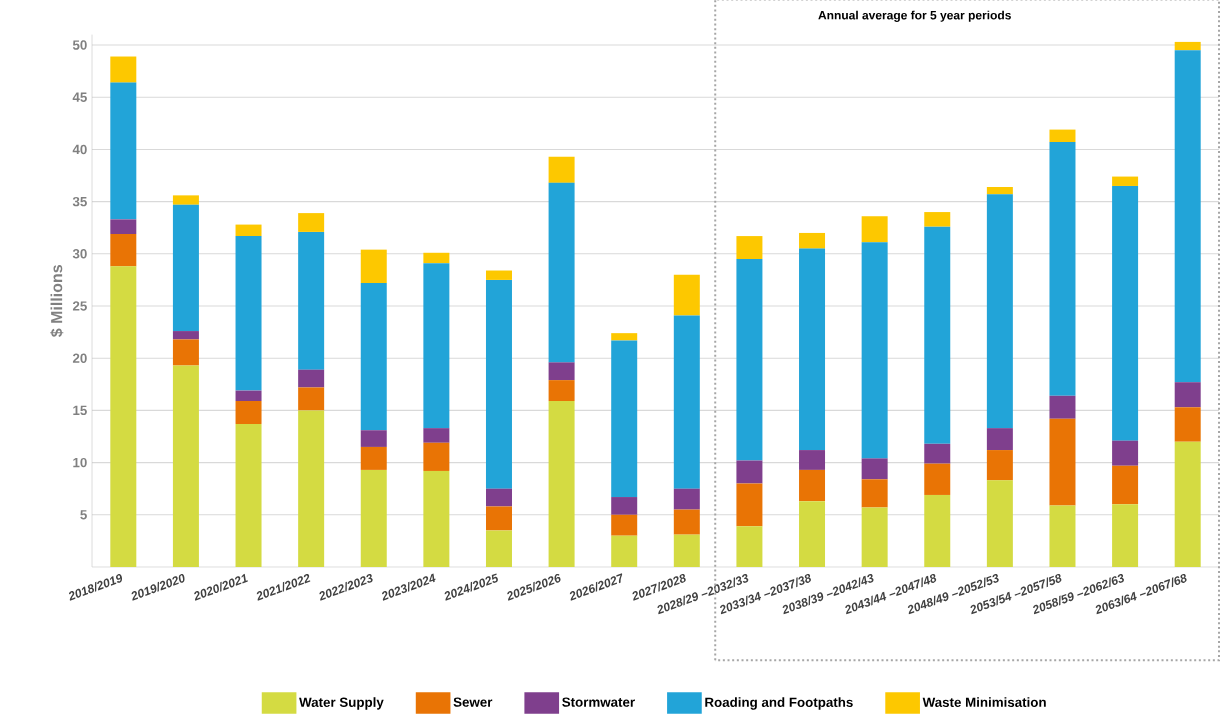 This screenshot has height=716, width=1231. What do you see at coordinates (80, 462) in the screenshot?
I see `y-tick-label: 10` at bounding box center [80, 462].